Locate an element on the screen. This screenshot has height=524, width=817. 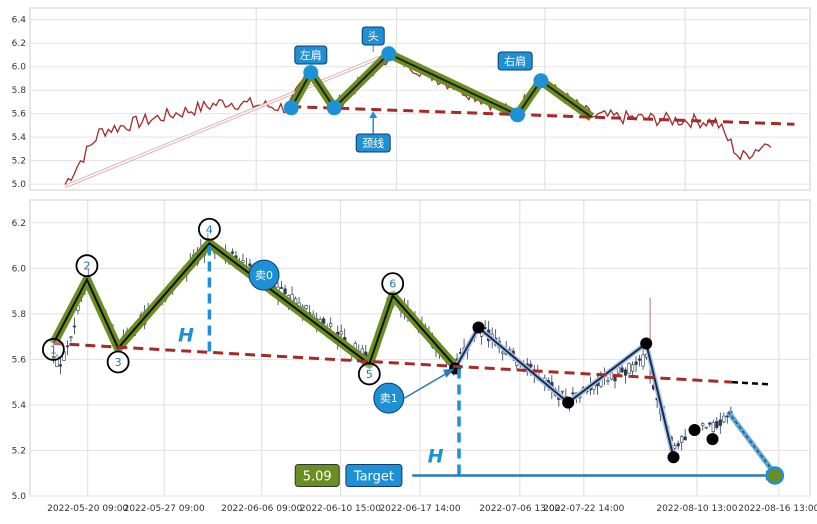
right-shoulder-label-box is located at coordinates (515, 61).